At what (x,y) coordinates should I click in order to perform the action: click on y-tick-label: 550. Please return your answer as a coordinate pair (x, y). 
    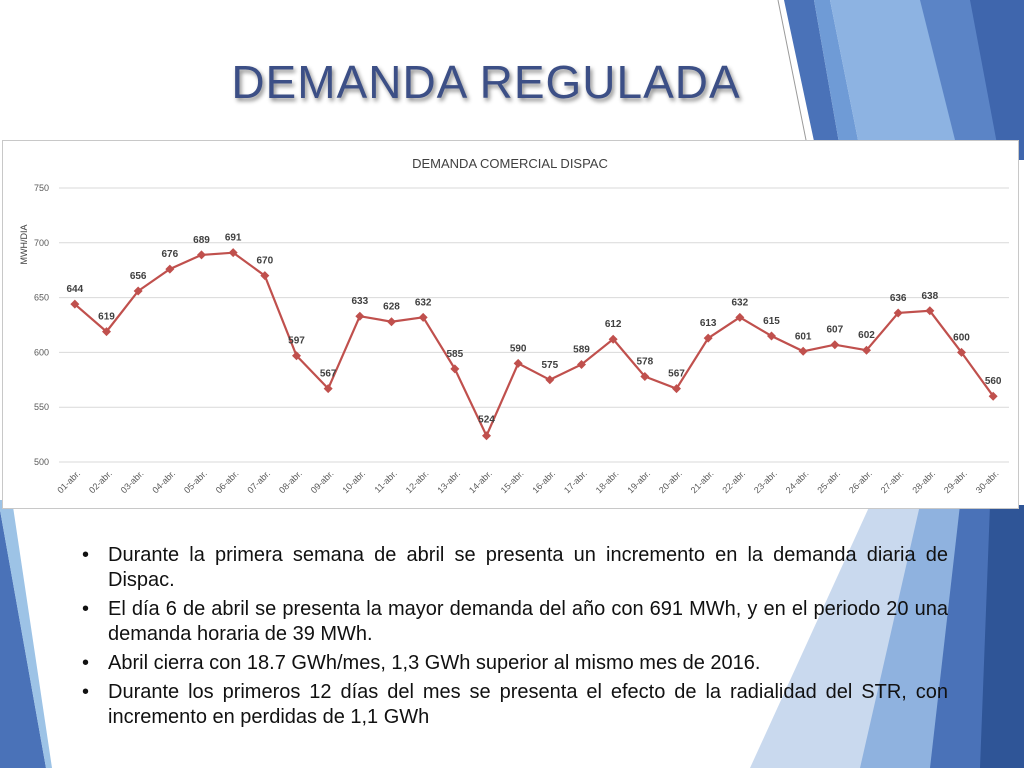
    Looking at the image, I should click on (41, 407).